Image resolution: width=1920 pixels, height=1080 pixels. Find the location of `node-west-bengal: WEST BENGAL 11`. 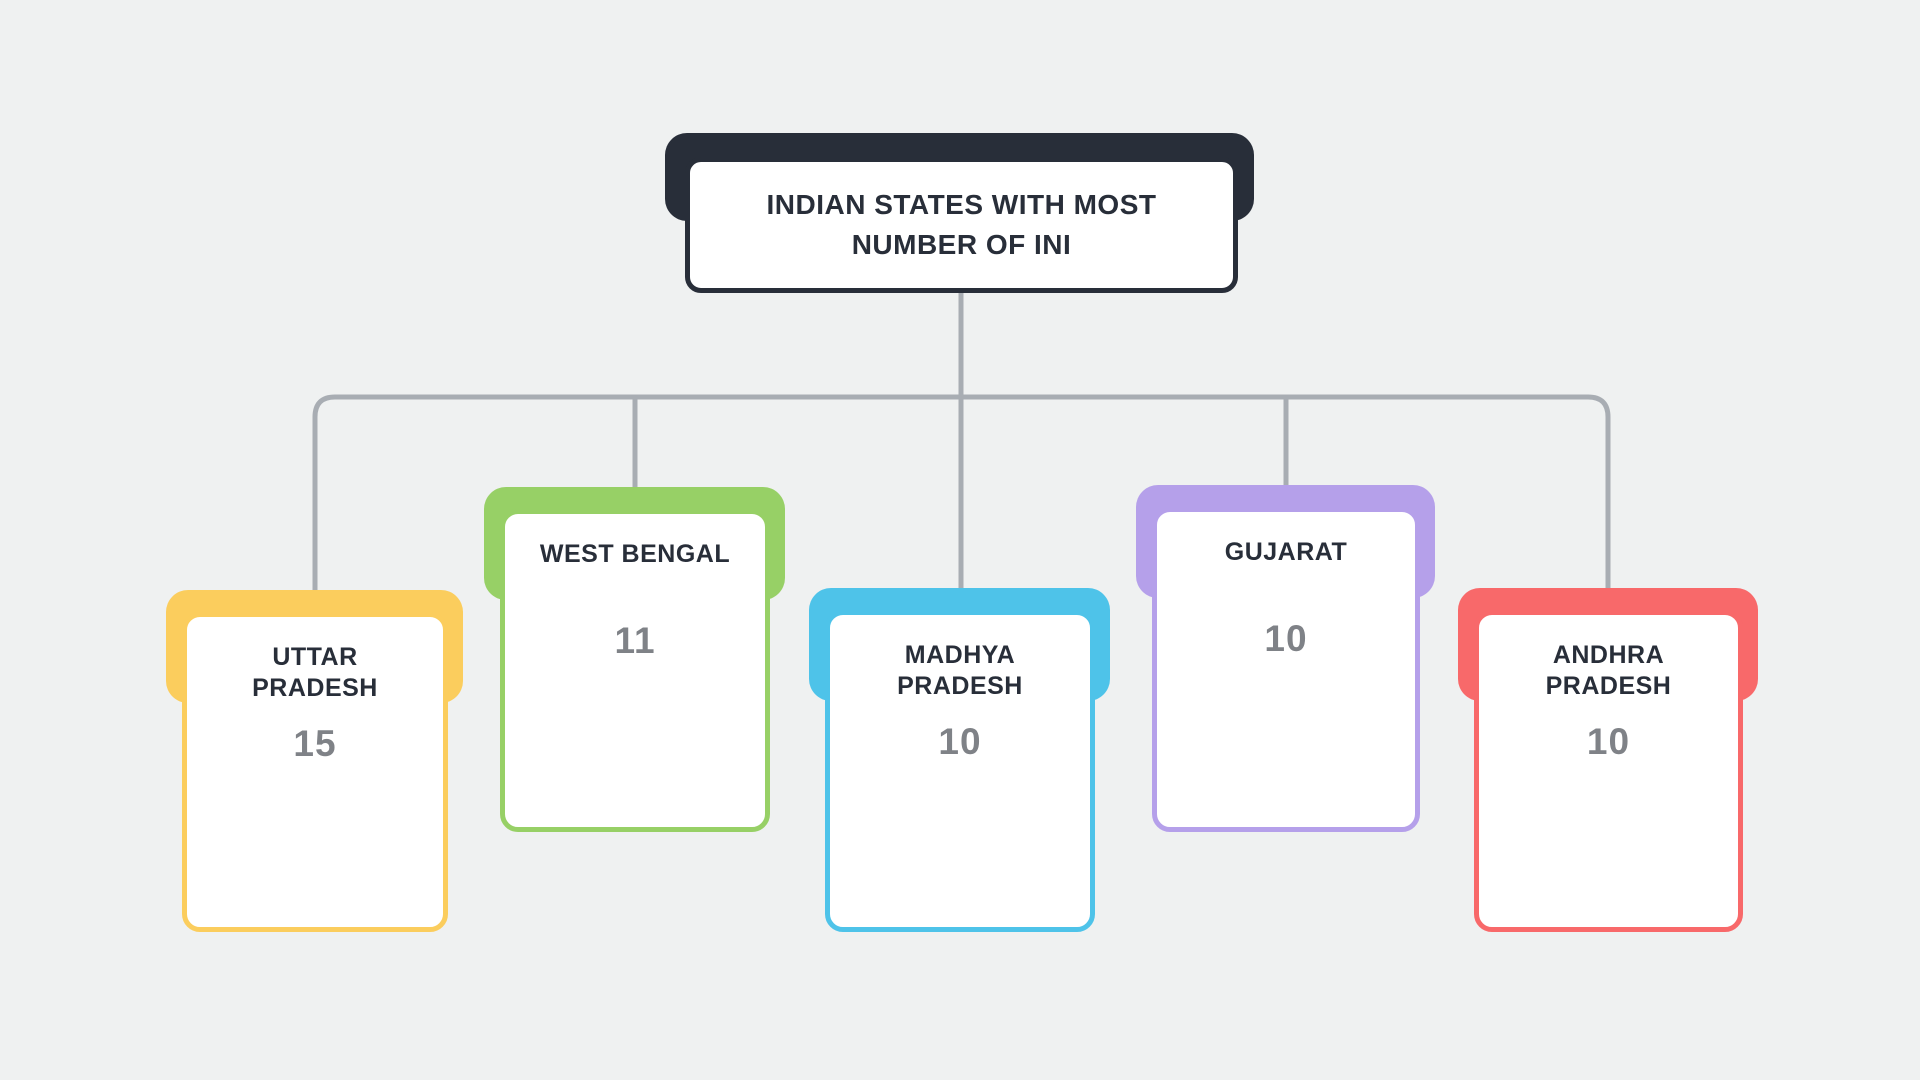

node-west-bengal: WEST BENGAL 11 is located at coordinates (634, 659).